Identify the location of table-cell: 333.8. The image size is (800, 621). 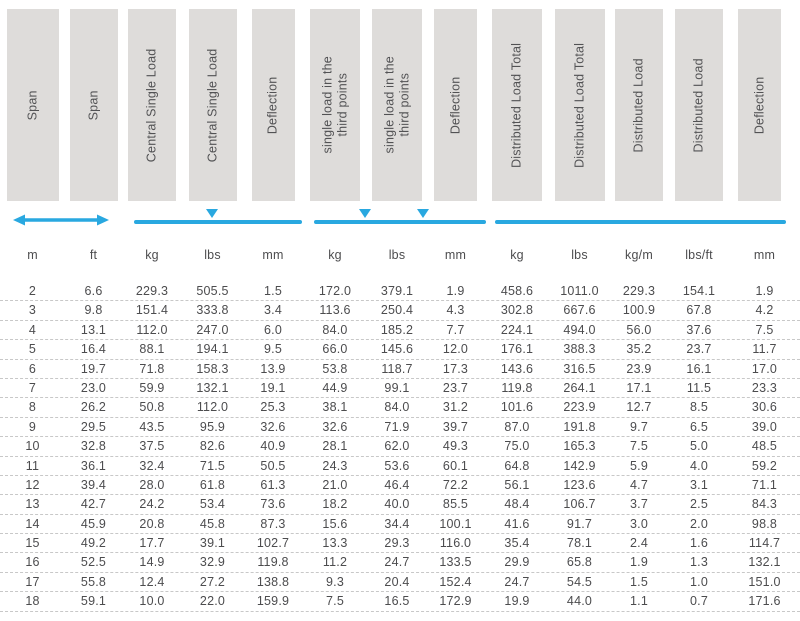
(212, 310).